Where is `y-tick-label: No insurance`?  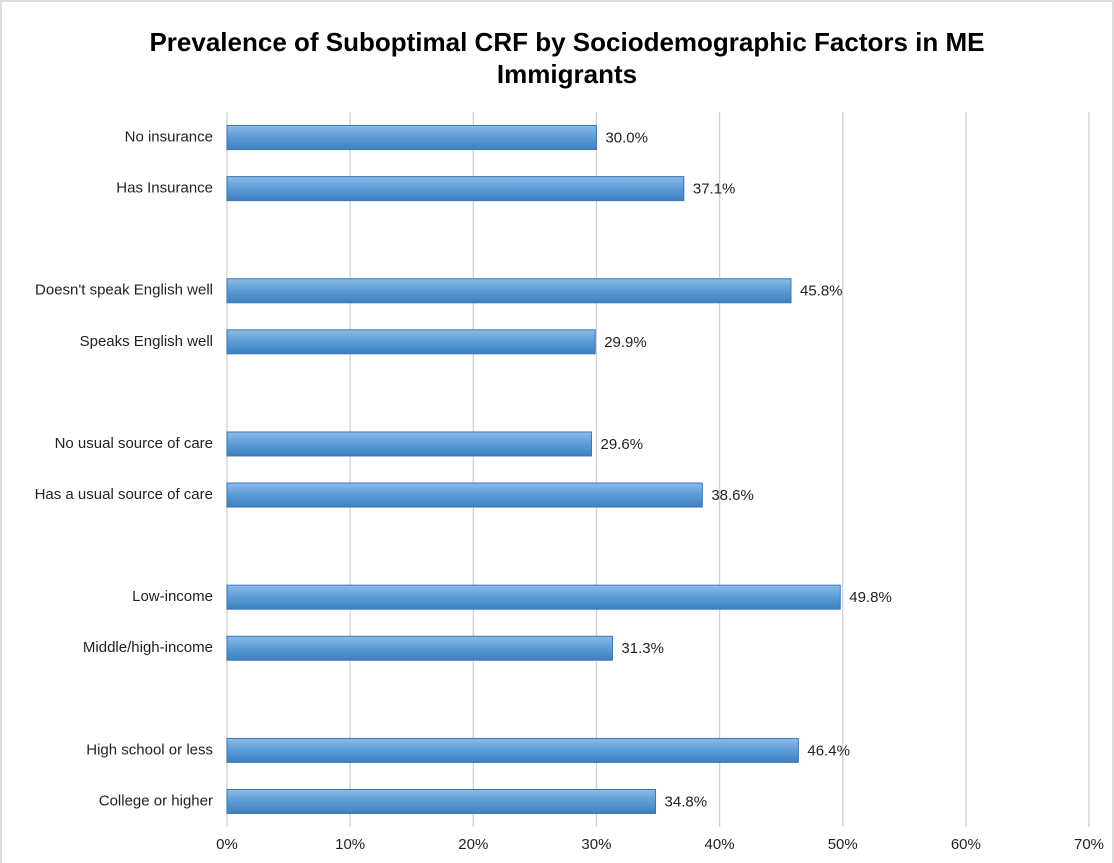 y-tick-label: No insurance is located at coordinates (169, 137).